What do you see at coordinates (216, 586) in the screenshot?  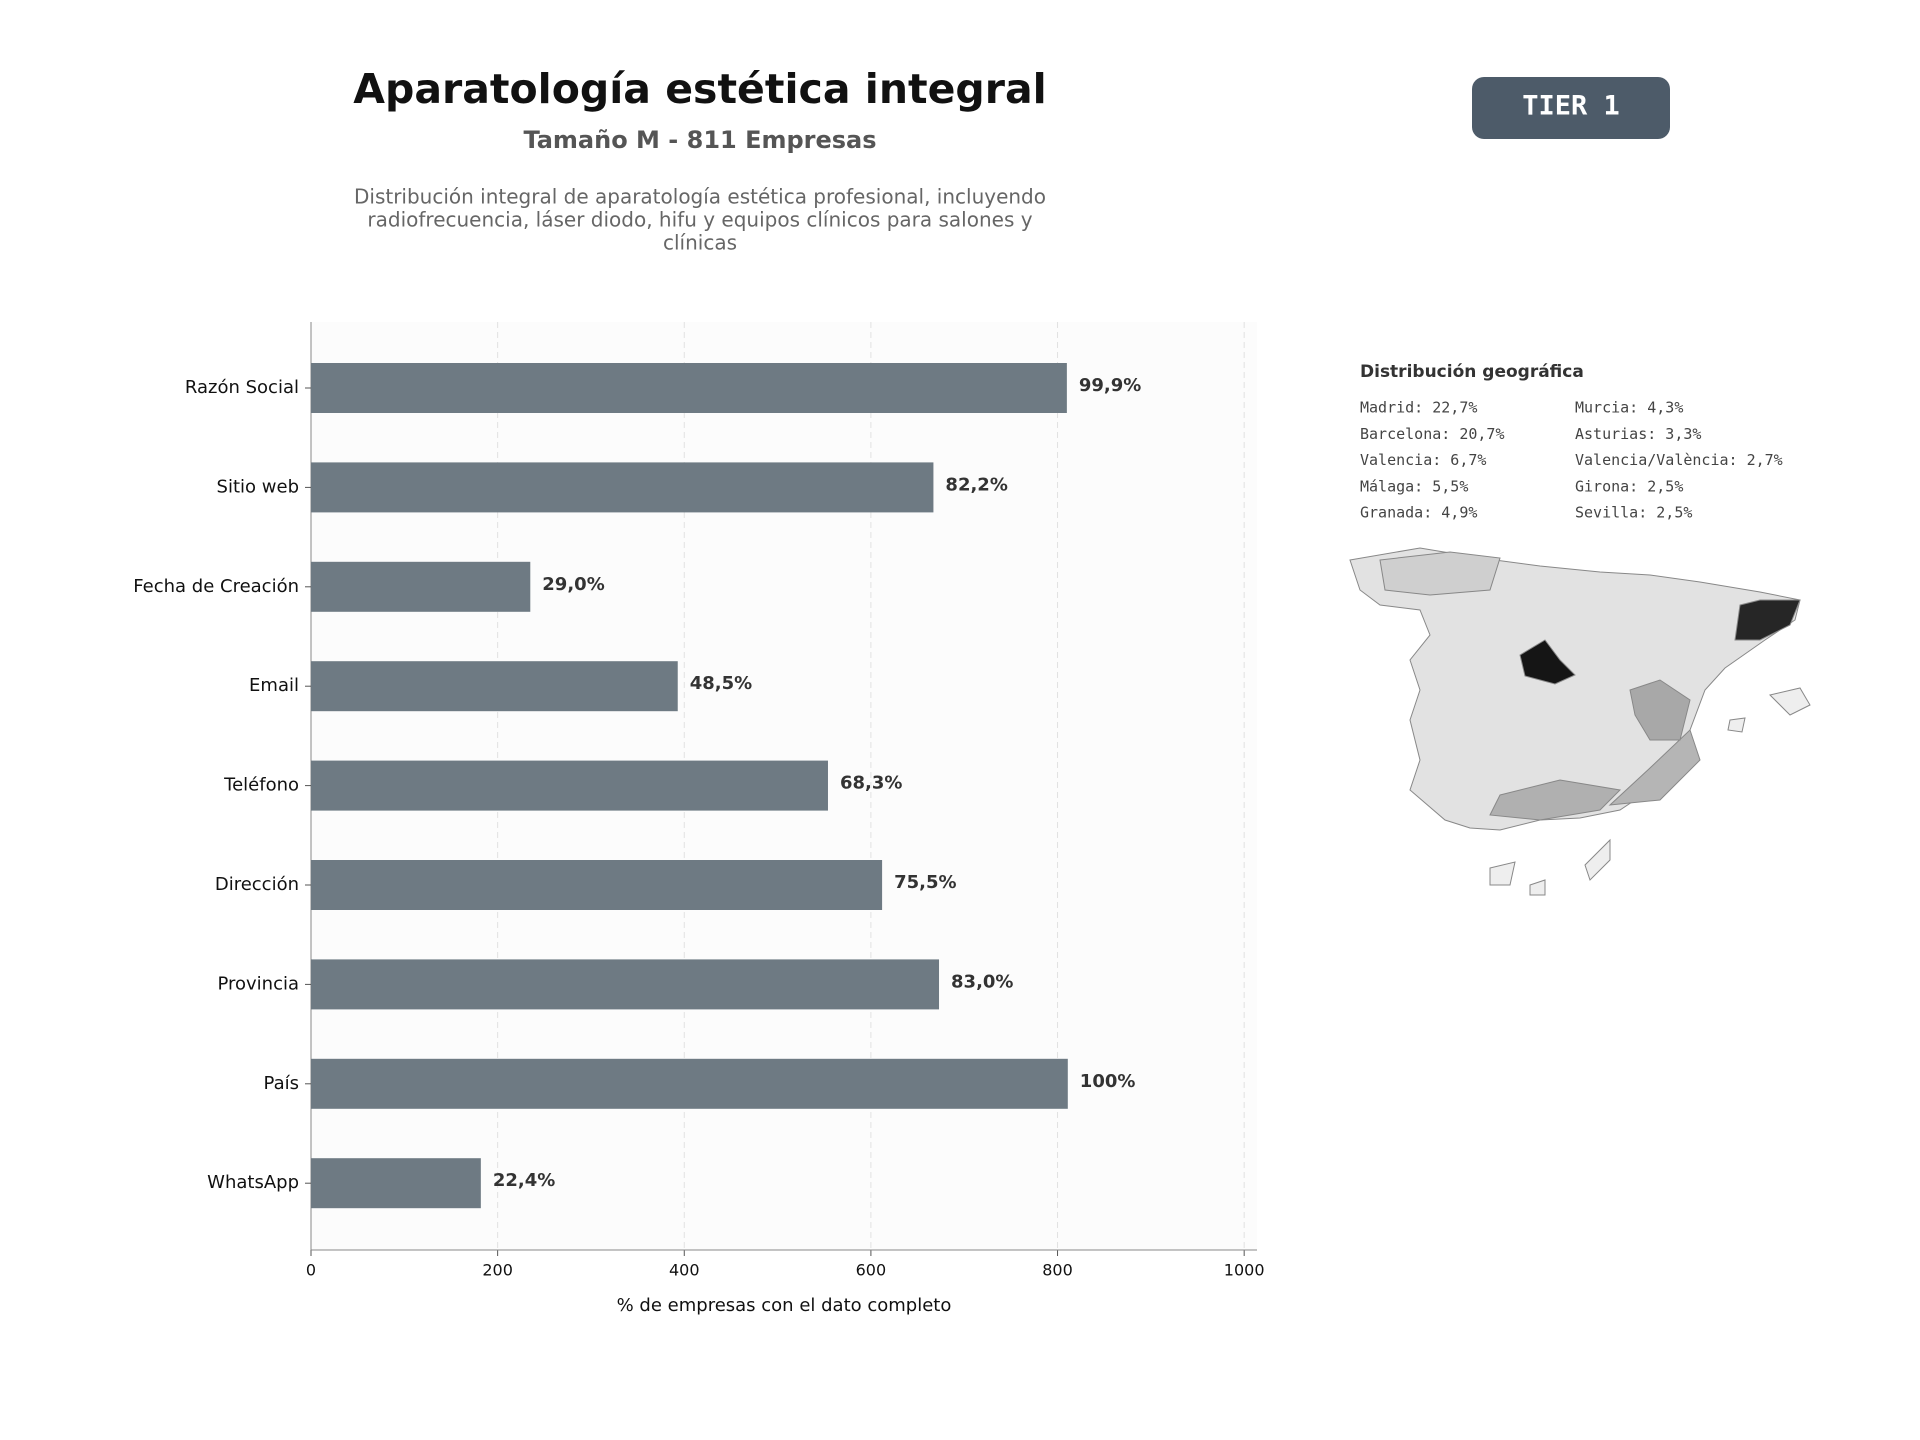 I see `y-tick-label: Fecha de Creación` at bounding box center [216, 586].